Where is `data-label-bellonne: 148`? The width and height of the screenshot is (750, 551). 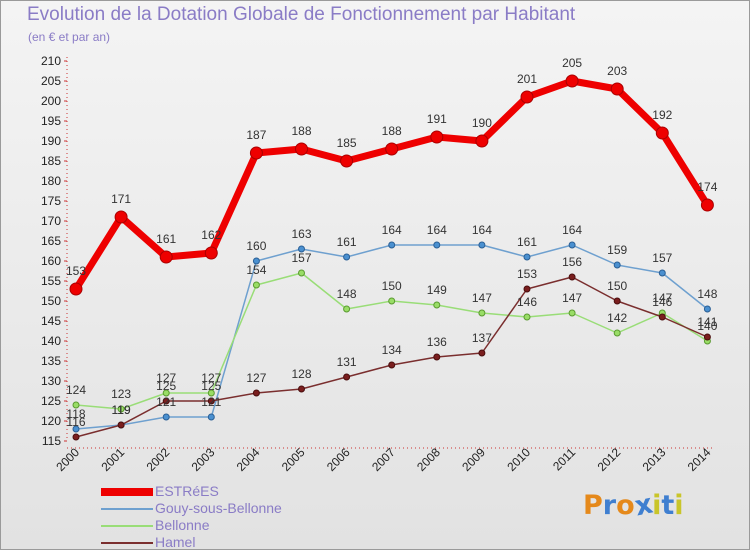
data-label-bellonne: 148 is located at coordinates (347, 294).